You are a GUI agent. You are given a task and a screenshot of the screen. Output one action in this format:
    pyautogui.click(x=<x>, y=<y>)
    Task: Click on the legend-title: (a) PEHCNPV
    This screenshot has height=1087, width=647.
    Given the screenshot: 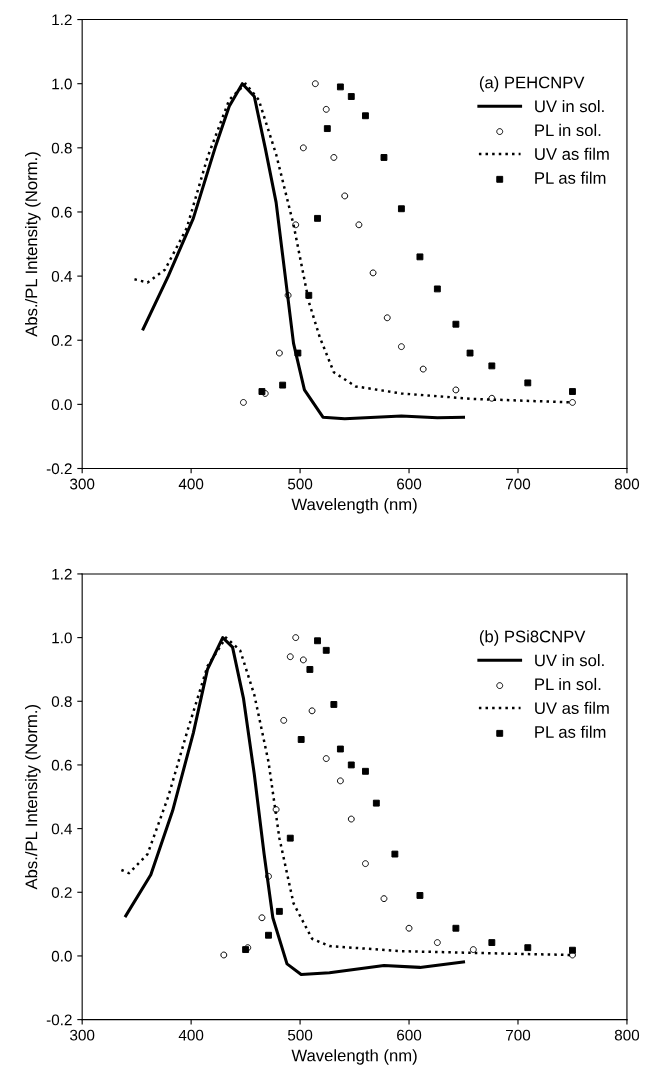 What is the action you would take?
    pyautogui.click(x=532, y=84)
    